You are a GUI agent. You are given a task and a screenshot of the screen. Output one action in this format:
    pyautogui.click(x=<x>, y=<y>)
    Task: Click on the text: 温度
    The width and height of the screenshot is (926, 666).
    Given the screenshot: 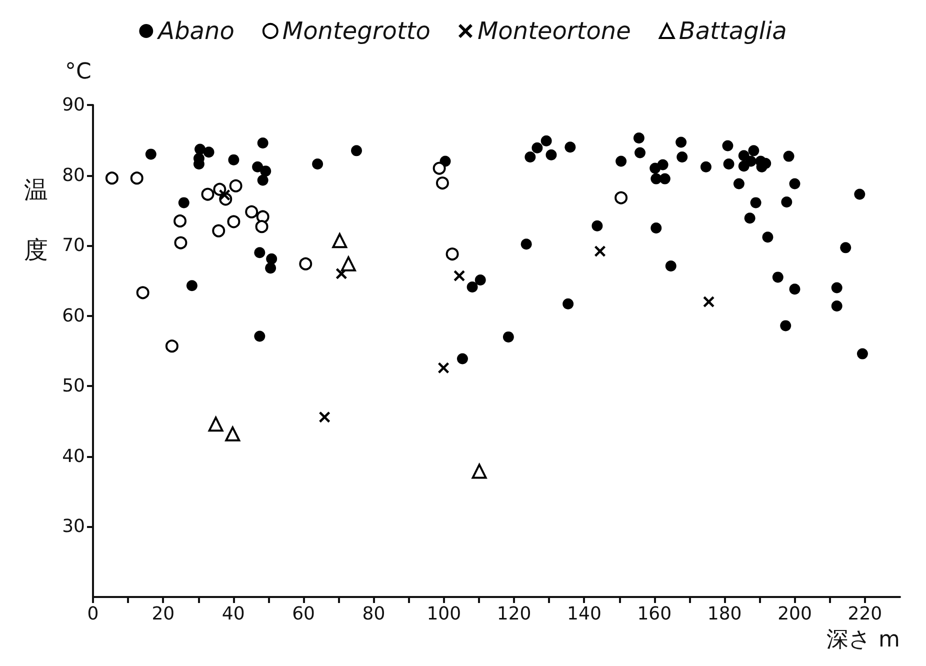 What is the action you would take?
    pyautogui.click(x=36, y=220)
    